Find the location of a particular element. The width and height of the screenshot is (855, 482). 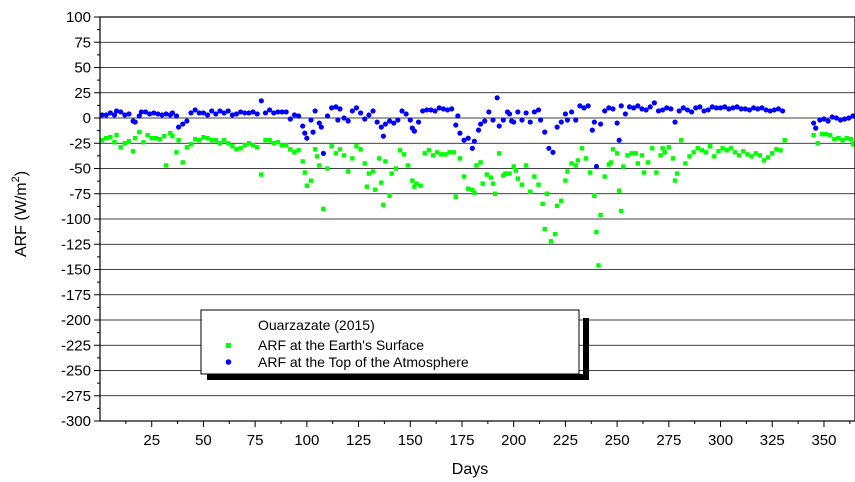

y-axis-title: ARF (W/m2) is located at coordinates (20, 214).